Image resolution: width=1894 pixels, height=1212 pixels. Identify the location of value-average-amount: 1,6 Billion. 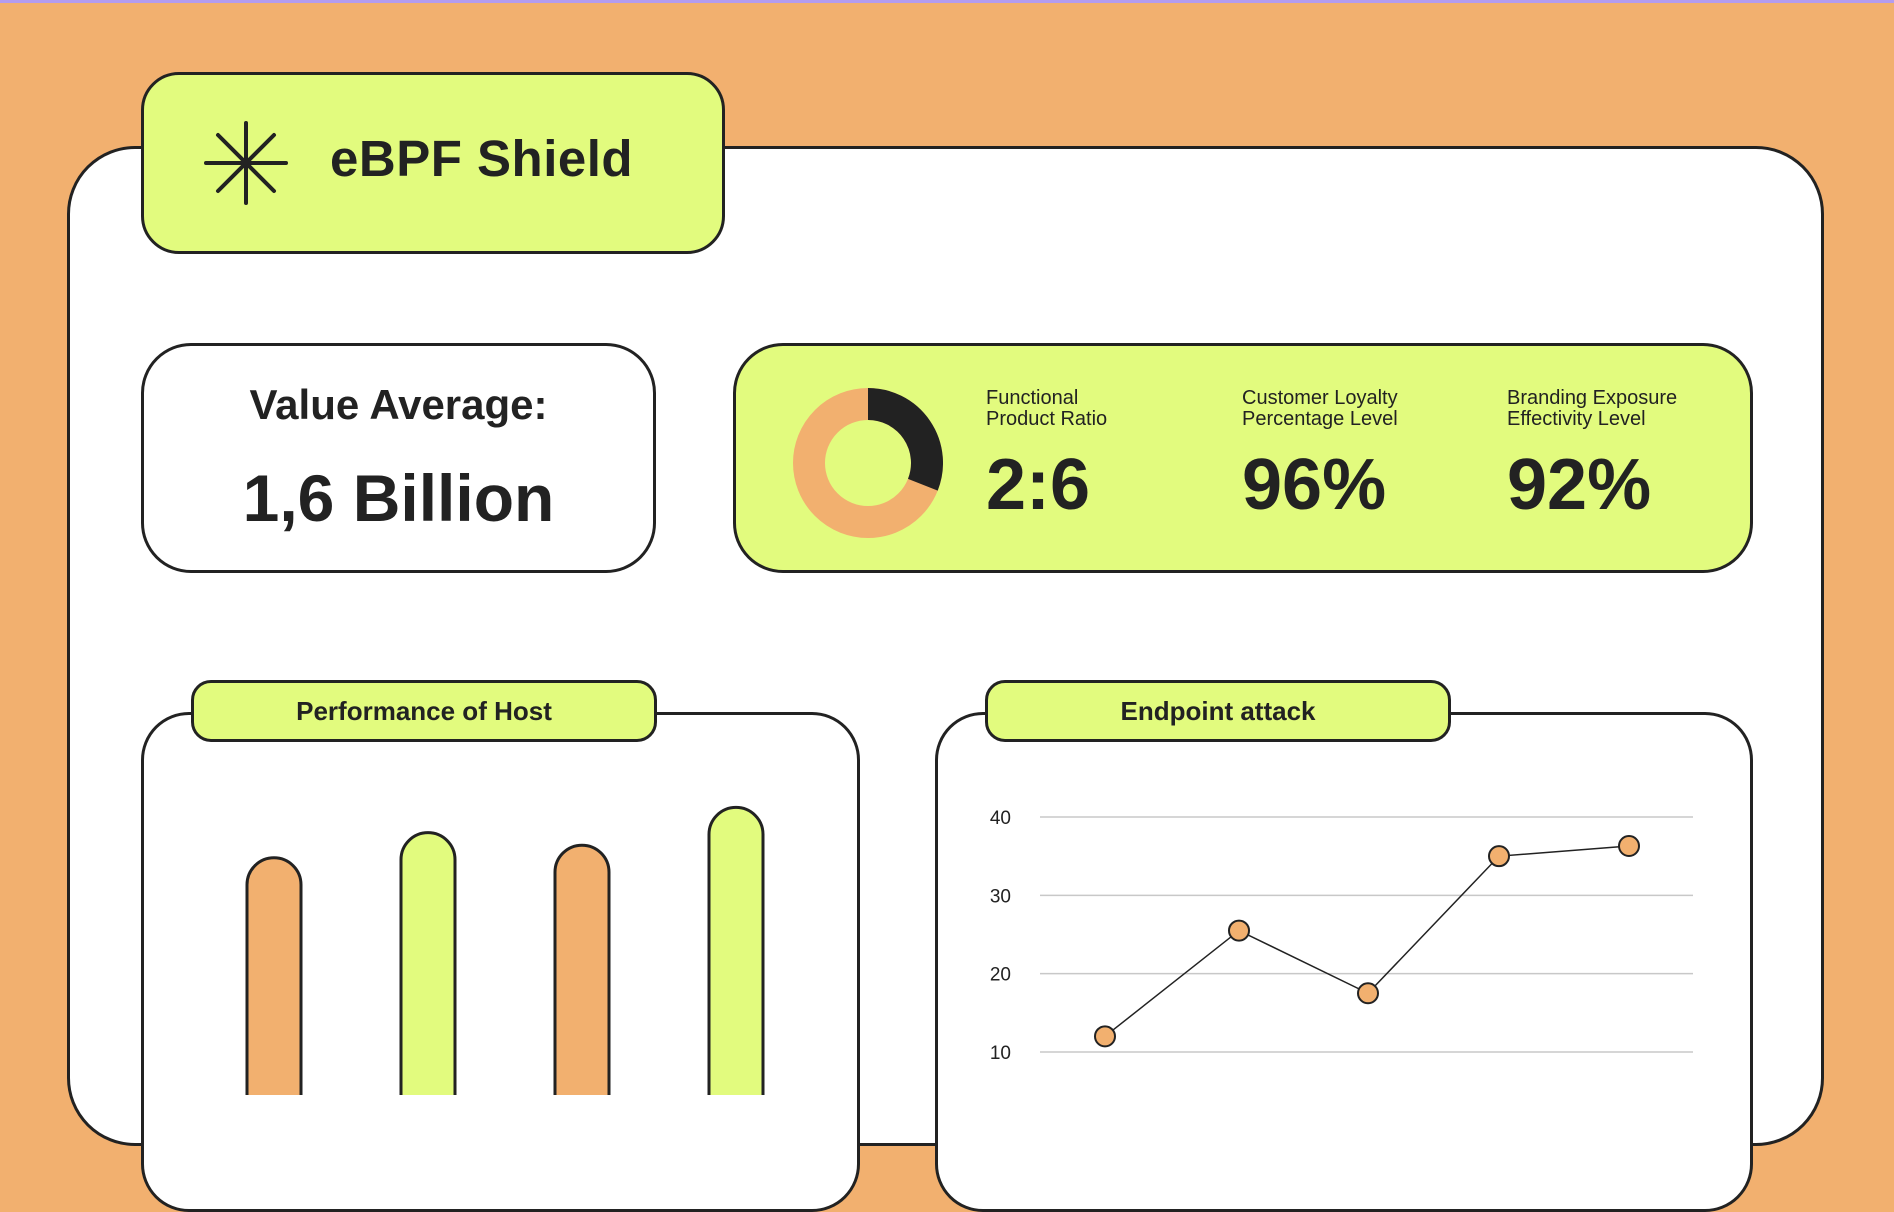
(398, 498).